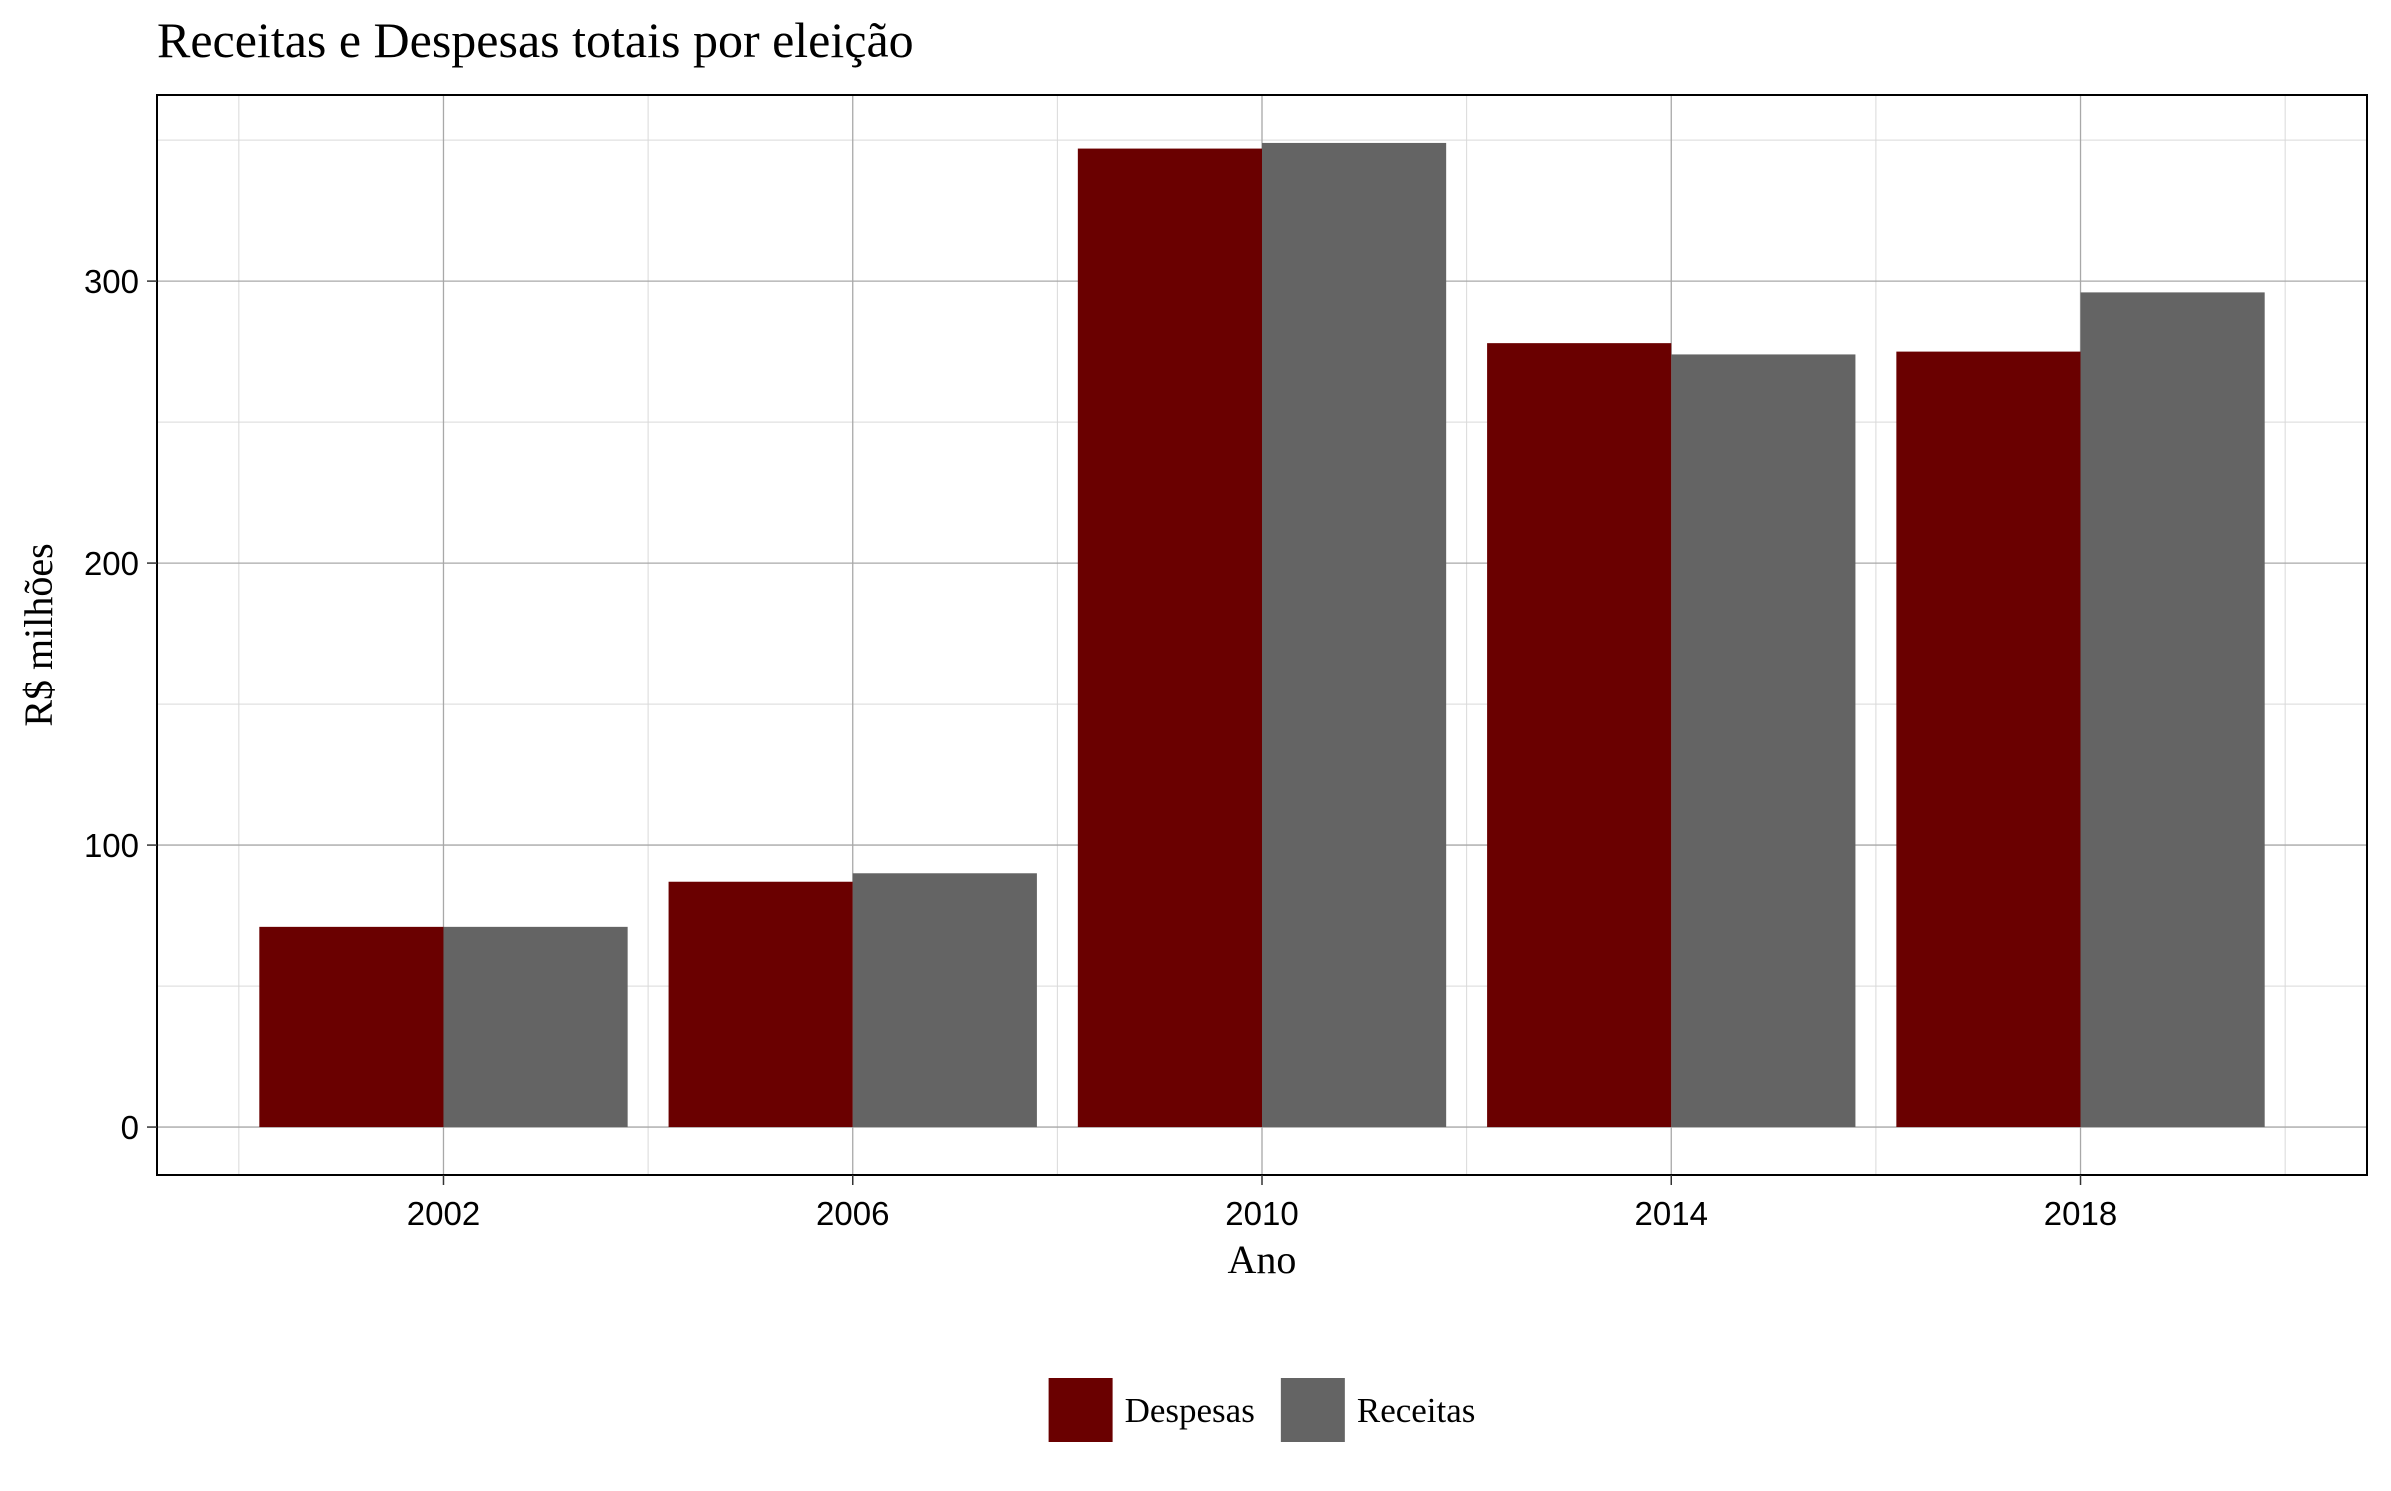 This screenshot has width=2391, height=1491. What do you see at coordinates (1080, 1410) in the screenshot?
I see `legend-key-despesas` at bounding box center [1080, 1410].